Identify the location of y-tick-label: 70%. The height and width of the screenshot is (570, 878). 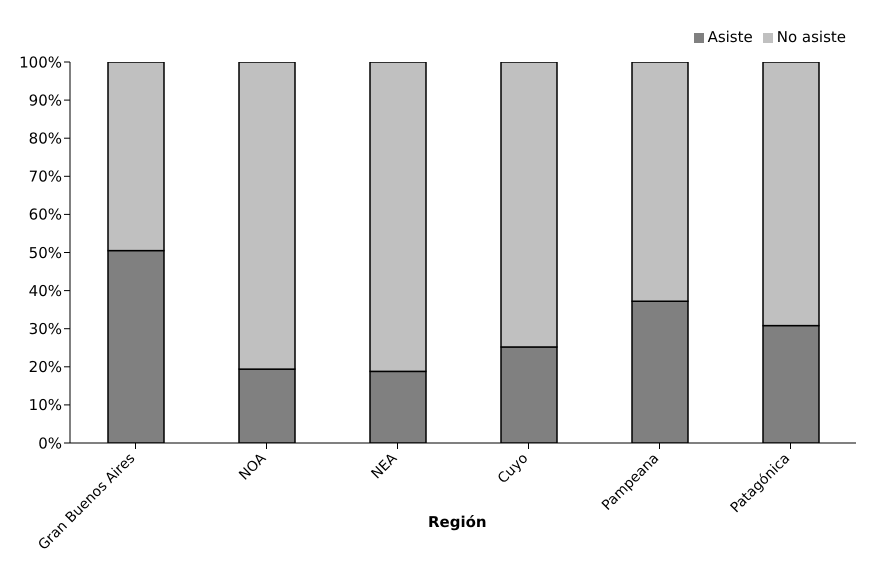
(45, 177).